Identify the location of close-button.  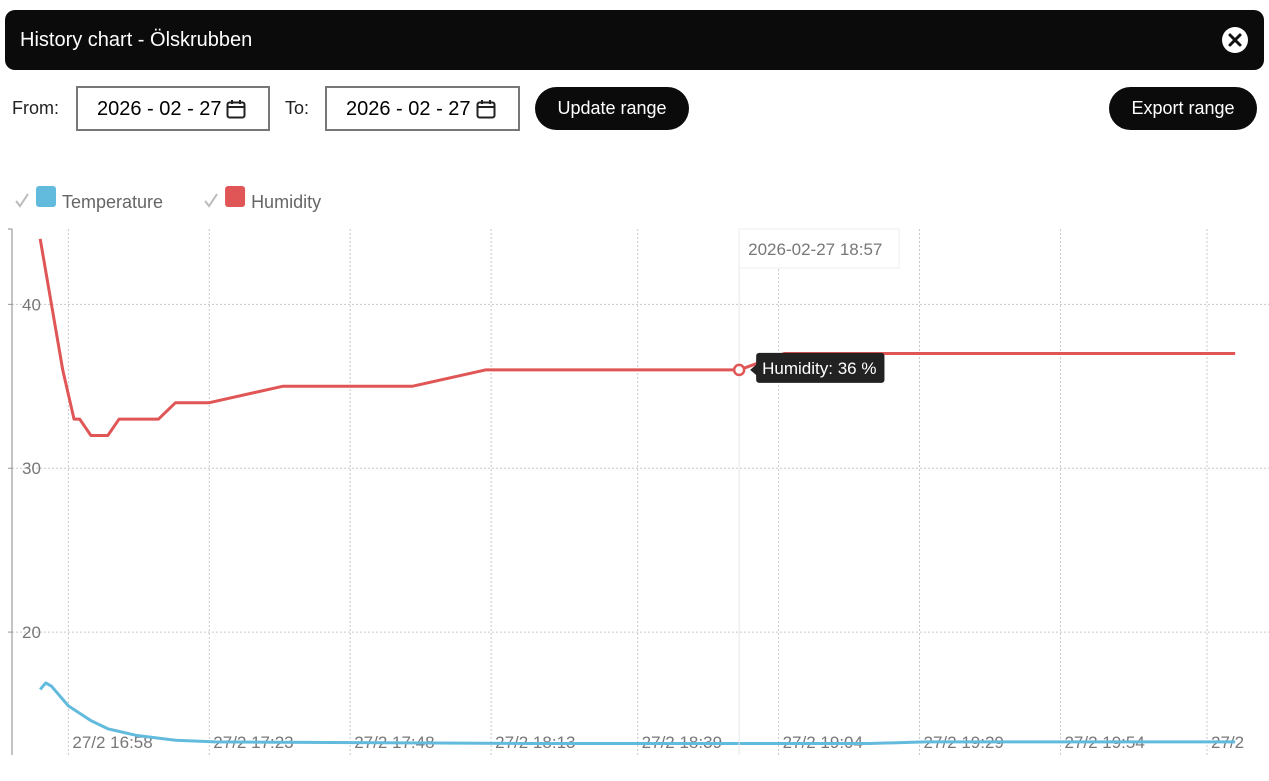
(1235, 35).